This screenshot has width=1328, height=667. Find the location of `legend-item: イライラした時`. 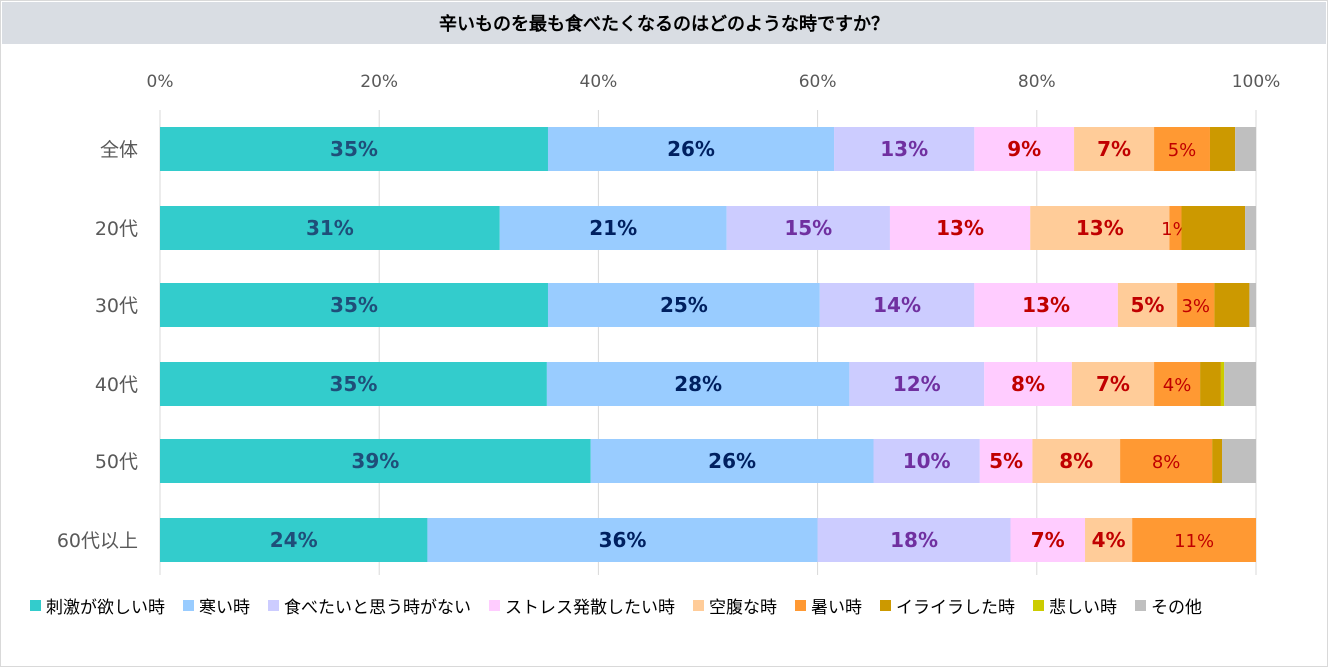

legend-item: イライラした時 is located at coordinates (947, 605).